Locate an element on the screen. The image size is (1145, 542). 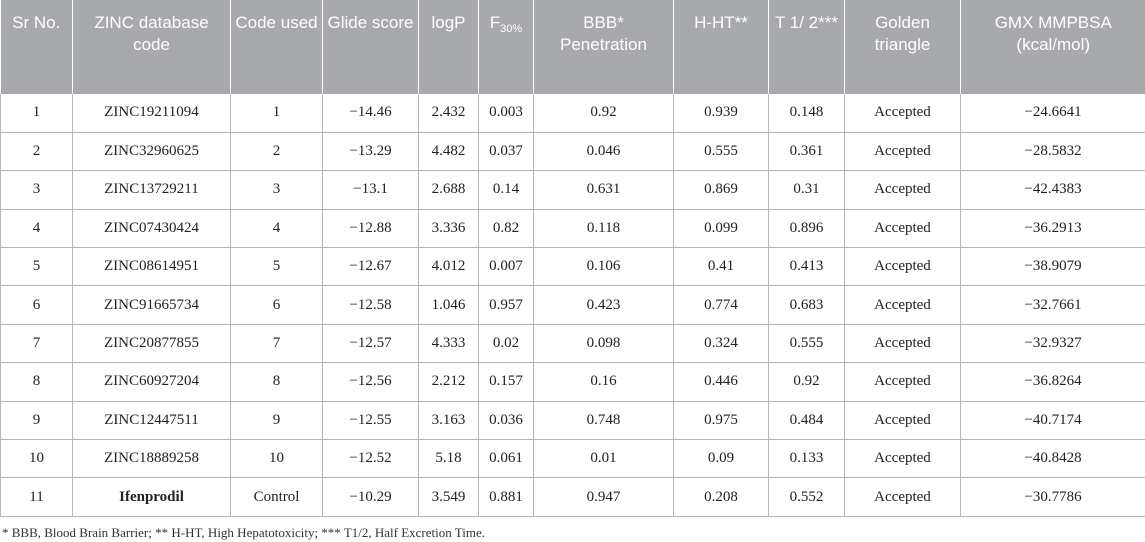
cell-t-half: 0.133 is located at coordinates (806, 459).